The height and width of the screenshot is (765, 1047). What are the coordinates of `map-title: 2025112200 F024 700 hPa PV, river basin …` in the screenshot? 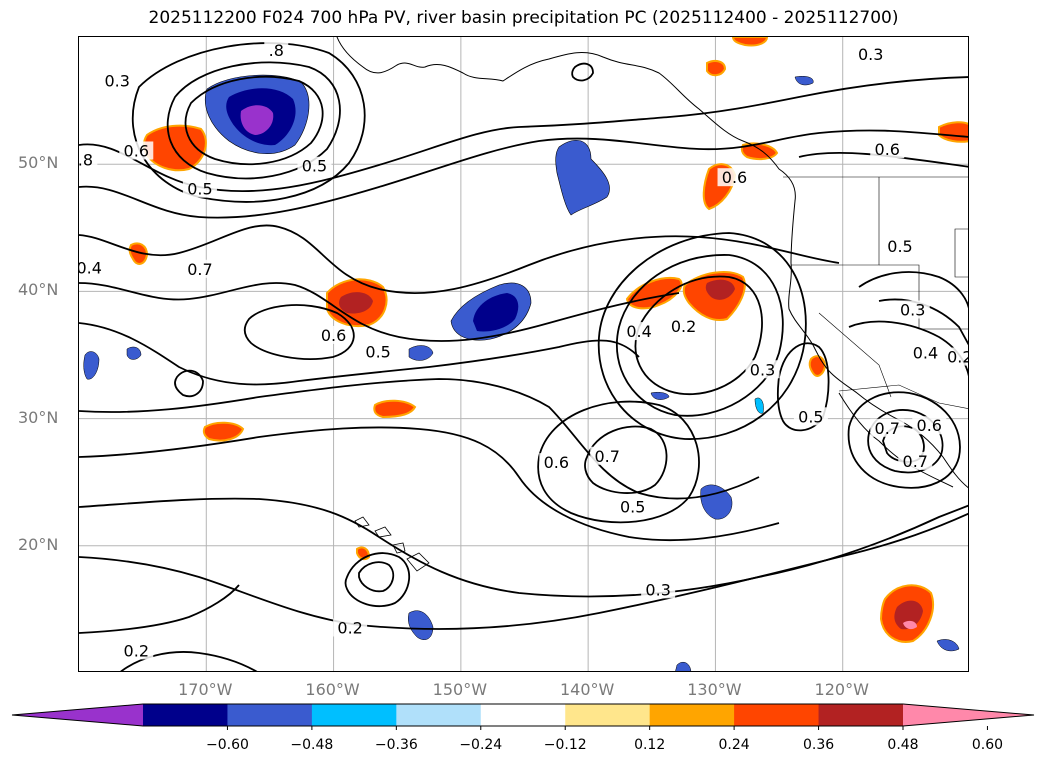 It's located at (523, 18).